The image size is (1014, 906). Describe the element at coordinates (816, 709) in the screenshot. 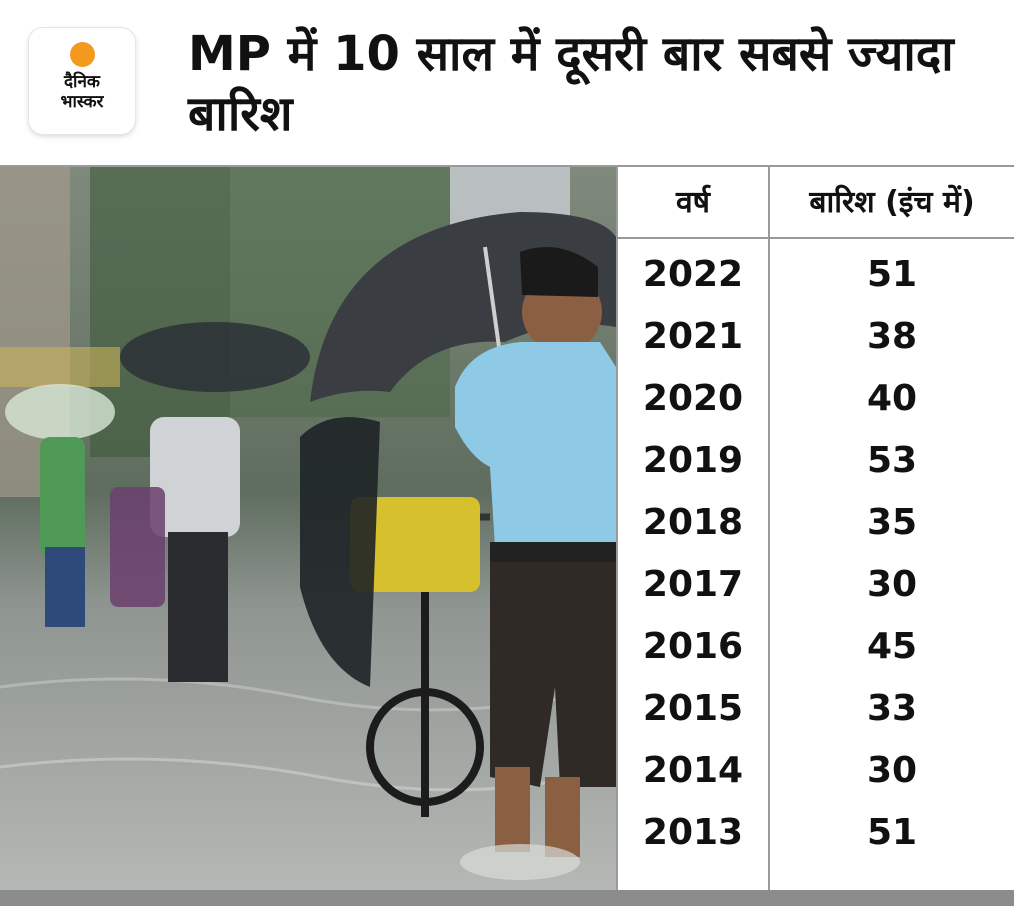

I see `table-row: 2015 33` at that location.